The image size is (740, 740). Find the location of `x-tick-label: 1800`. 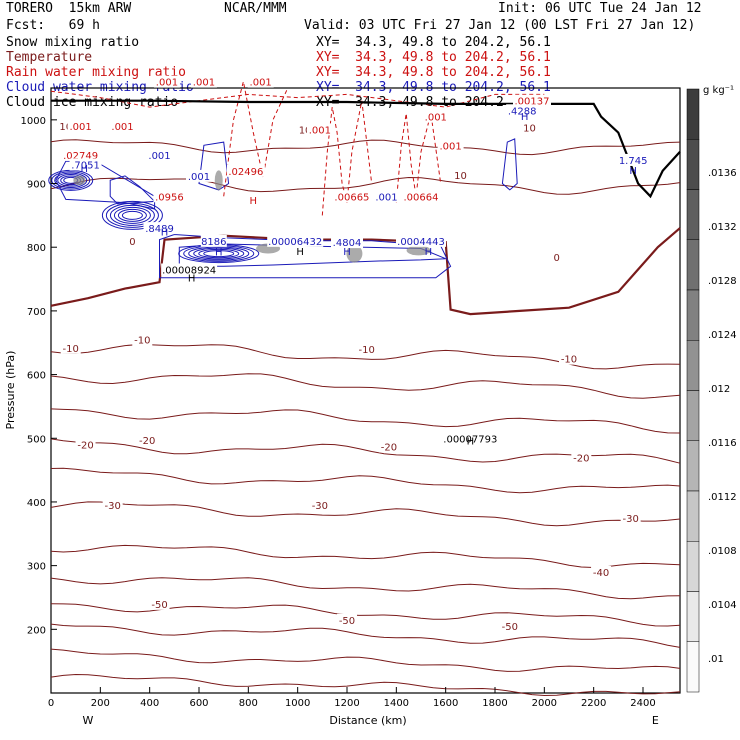

x-tick-label: 1800 is located at coordinates (494, 703).